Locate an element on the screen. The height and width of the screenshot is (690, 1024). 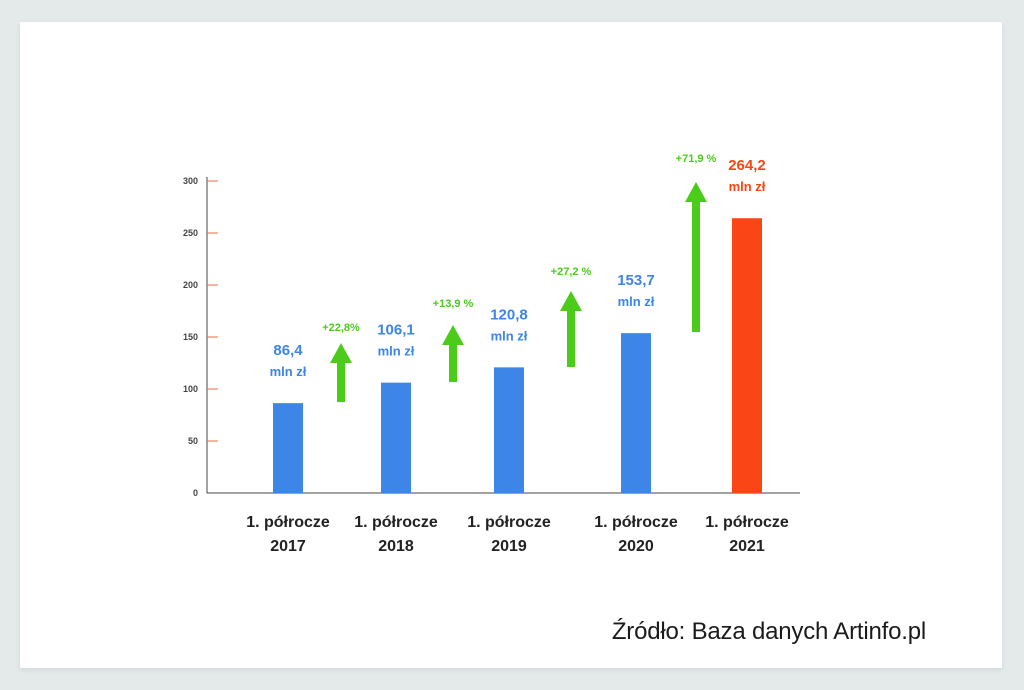
y-tick-label: 0 is located at coordinates (195, 493).